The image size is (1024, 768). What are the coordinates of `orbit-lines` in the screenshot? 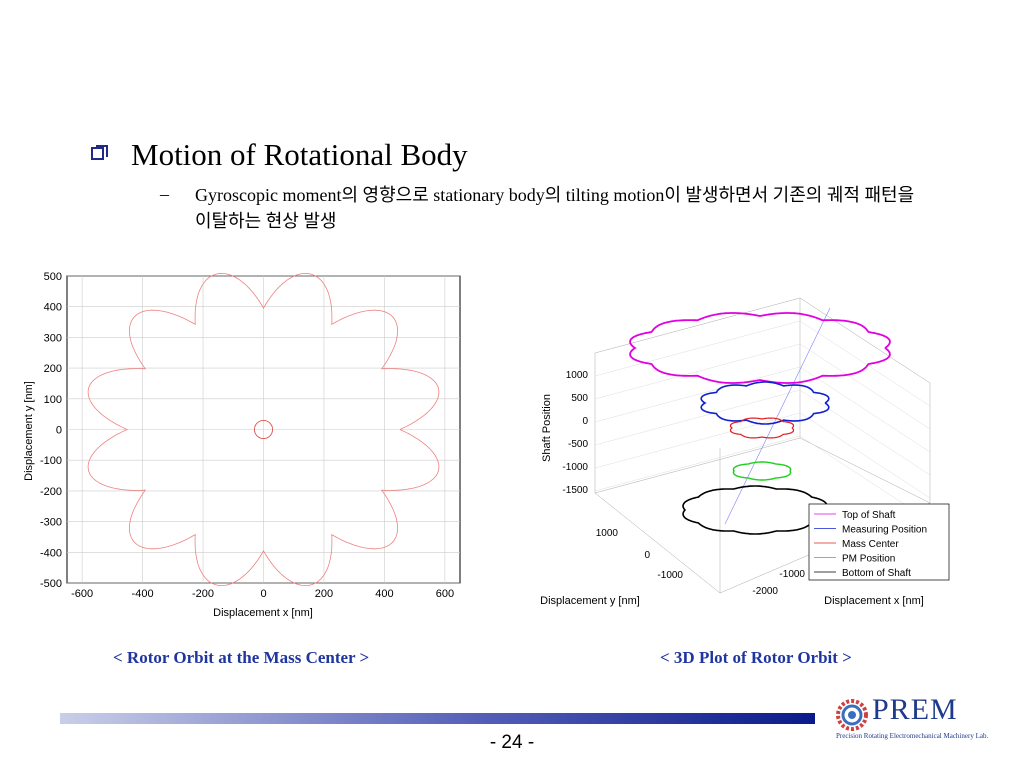 It's located at (263, 429).